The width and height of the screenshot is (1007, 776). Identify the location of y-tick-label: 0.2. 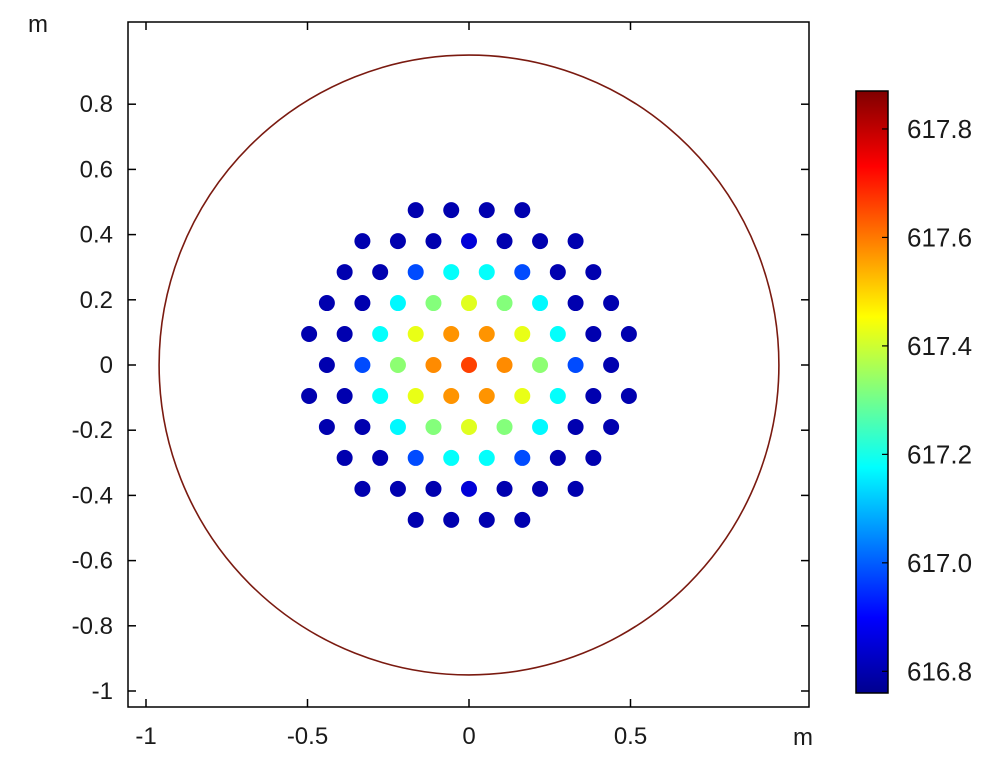
(96, 300).